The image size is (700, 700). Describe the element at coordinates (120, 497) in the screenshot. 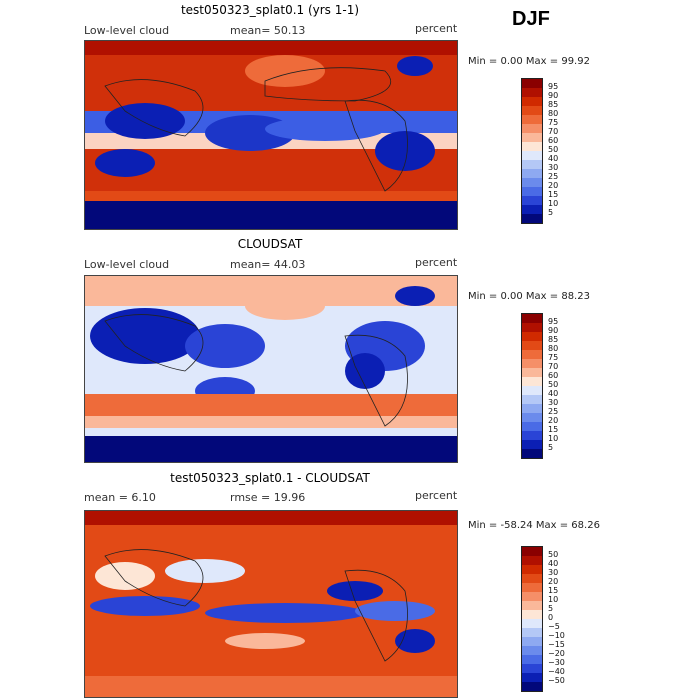

I see `panel3-mean: mean = 6.10` at that location.